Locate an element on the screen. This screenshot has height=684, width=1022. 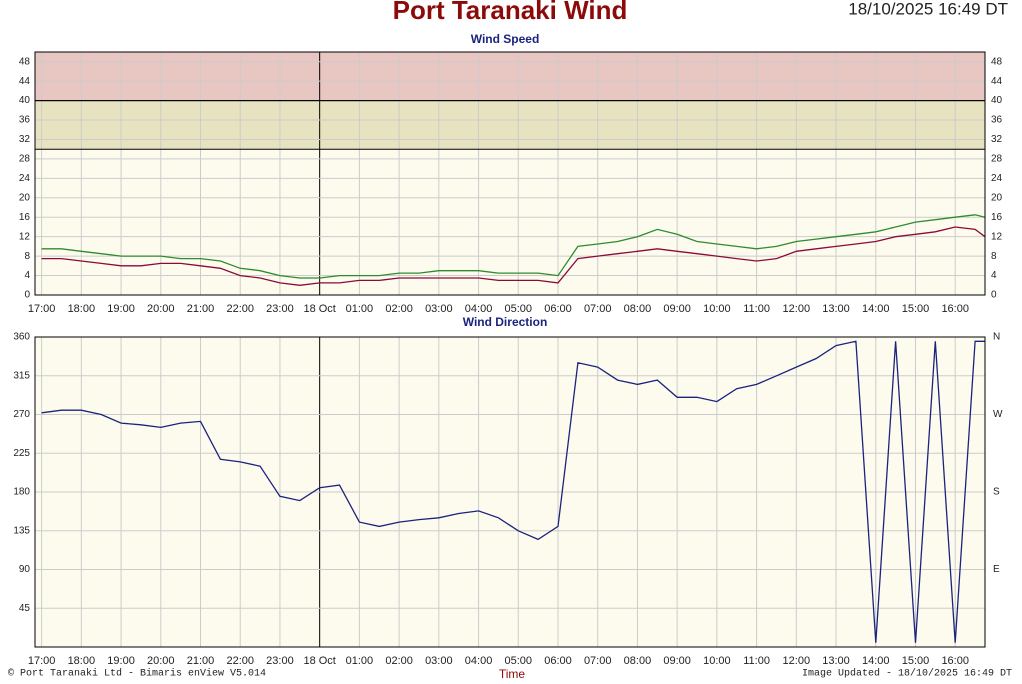
y-tick-label-right: 20 is located at coordinates (997, 197).